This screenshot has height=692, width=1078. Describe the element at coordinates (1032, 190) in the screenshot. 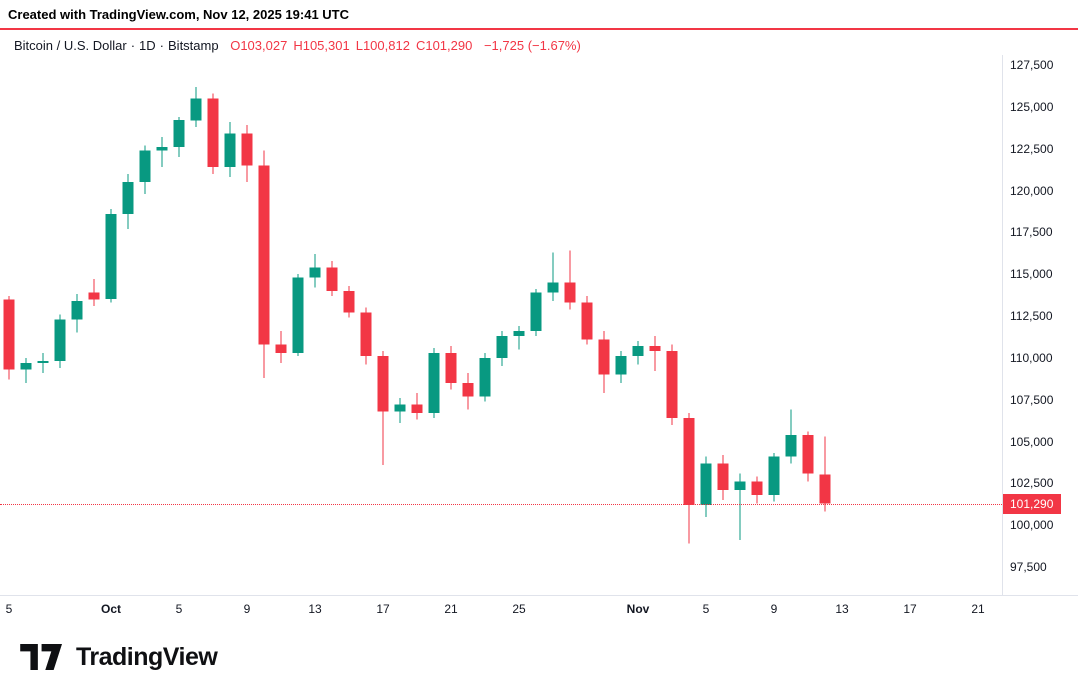

I see `price-tick-label: 120,000` at that location.